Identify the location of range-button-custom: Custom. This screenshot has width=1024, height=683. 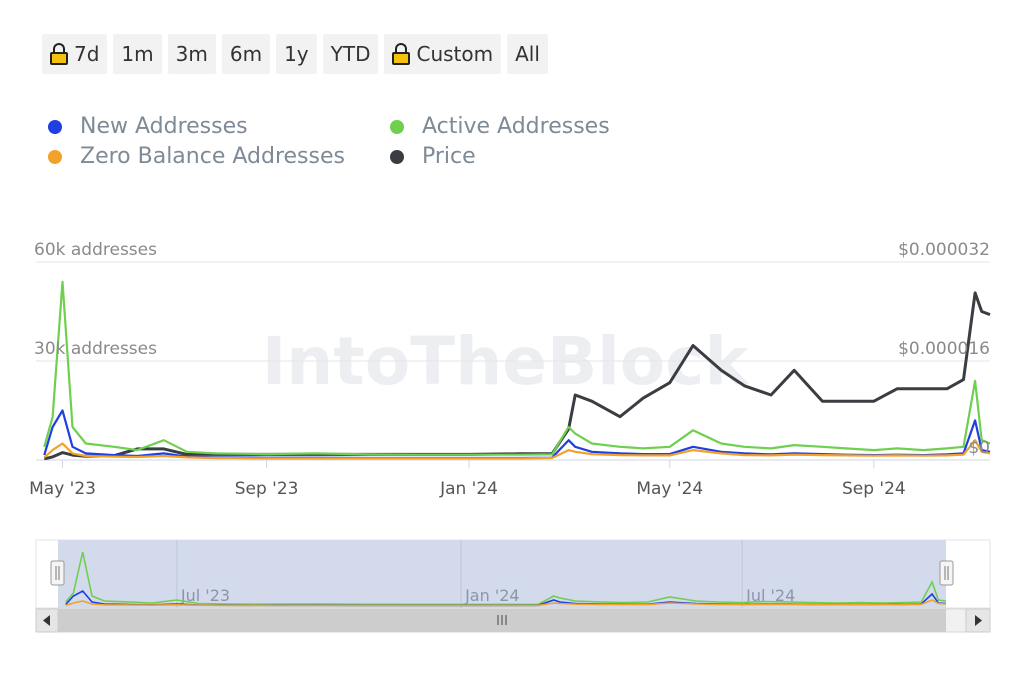
(443, 54).